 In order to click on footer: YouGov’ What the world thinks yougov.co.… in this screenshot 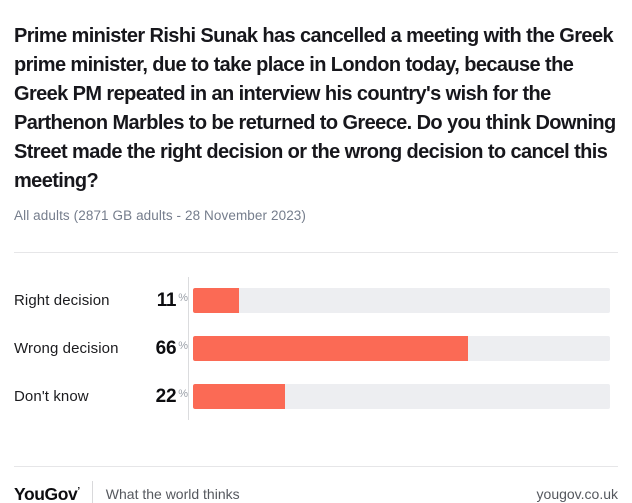, I will do `click(316, 490)`.